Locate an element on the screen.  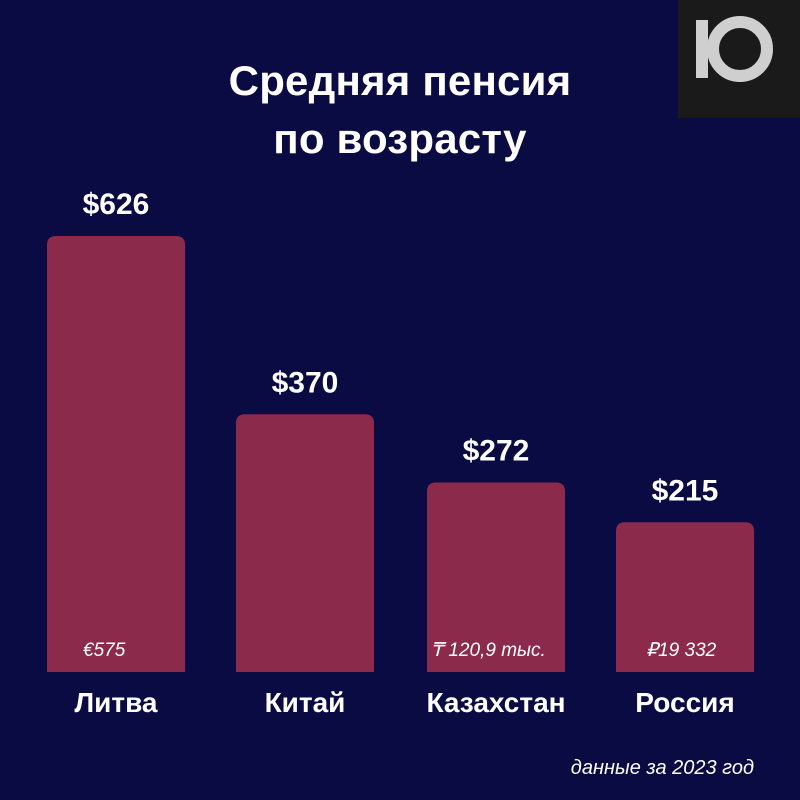
category-label: Россия is located at coordinates (684, 702).